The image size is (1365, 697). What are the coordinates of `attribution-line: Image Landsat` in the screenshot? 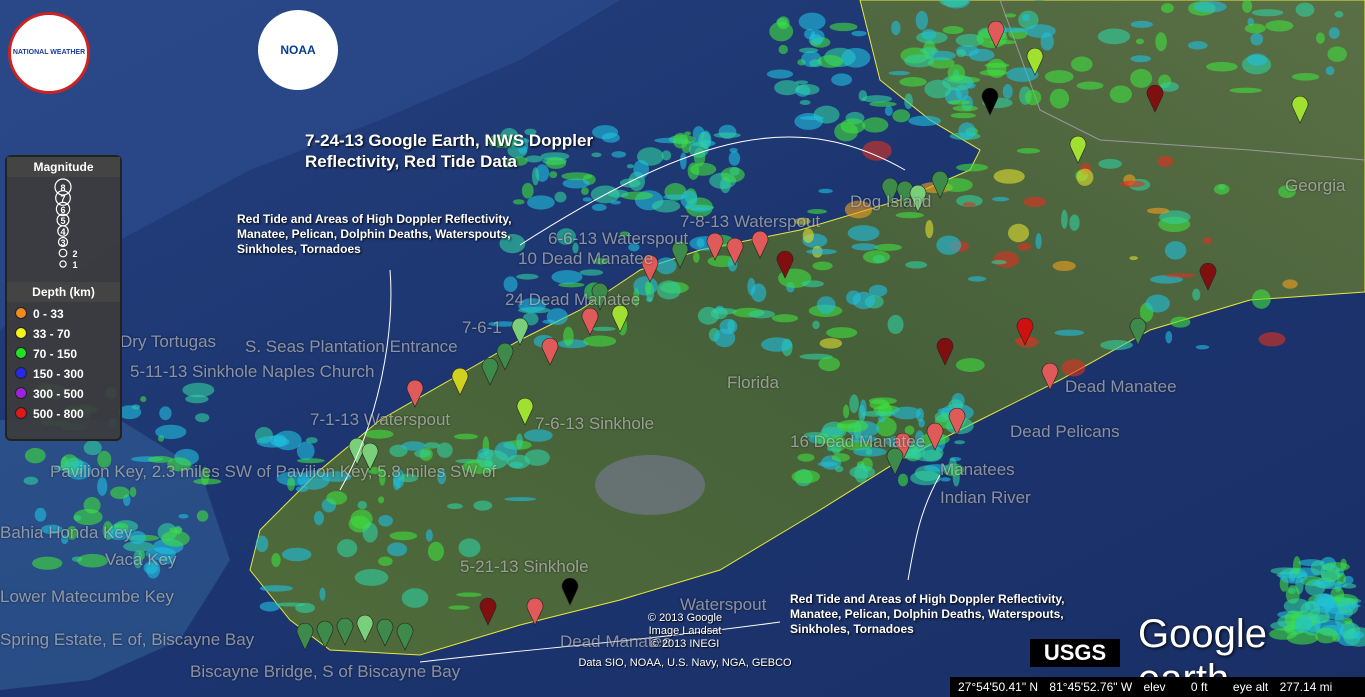 It's located at (685, 631).